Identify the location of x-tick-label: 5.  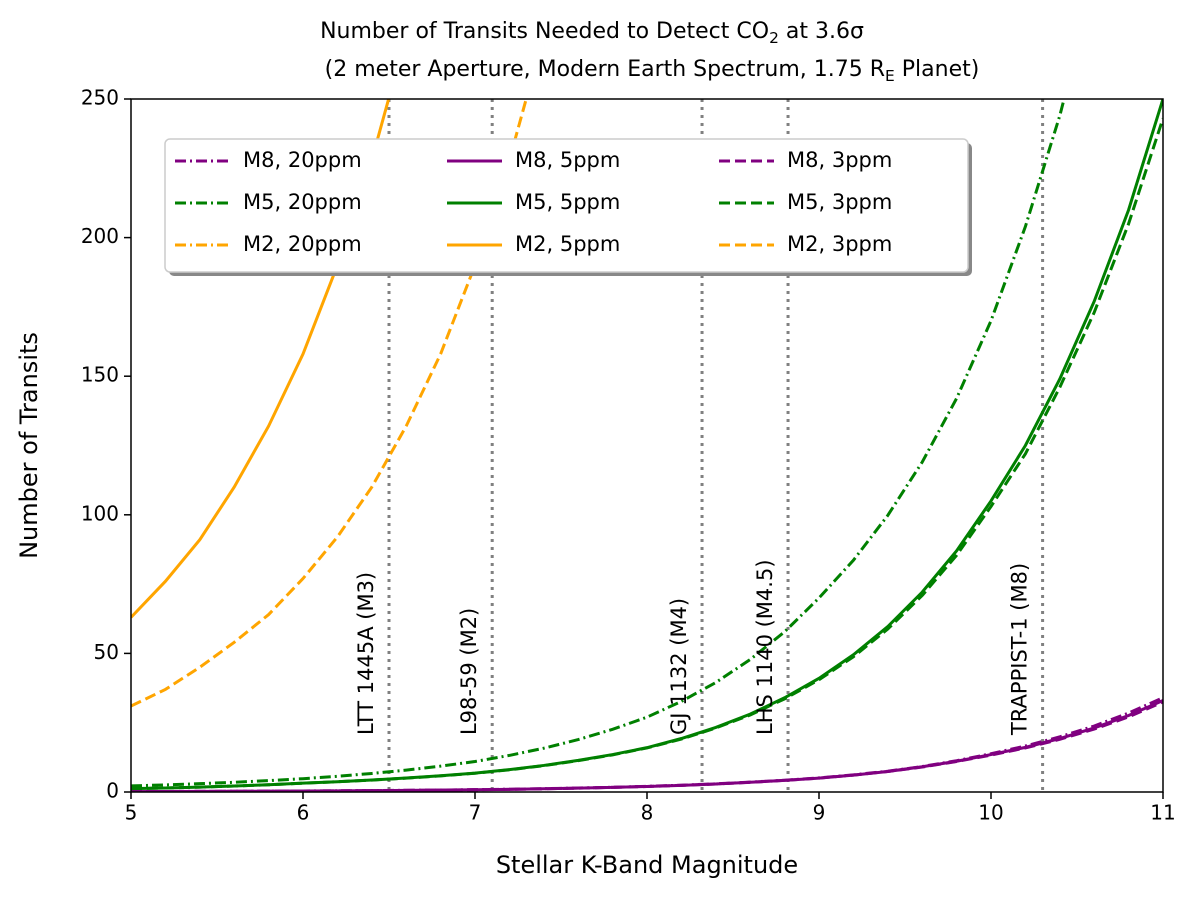
(131, 813).